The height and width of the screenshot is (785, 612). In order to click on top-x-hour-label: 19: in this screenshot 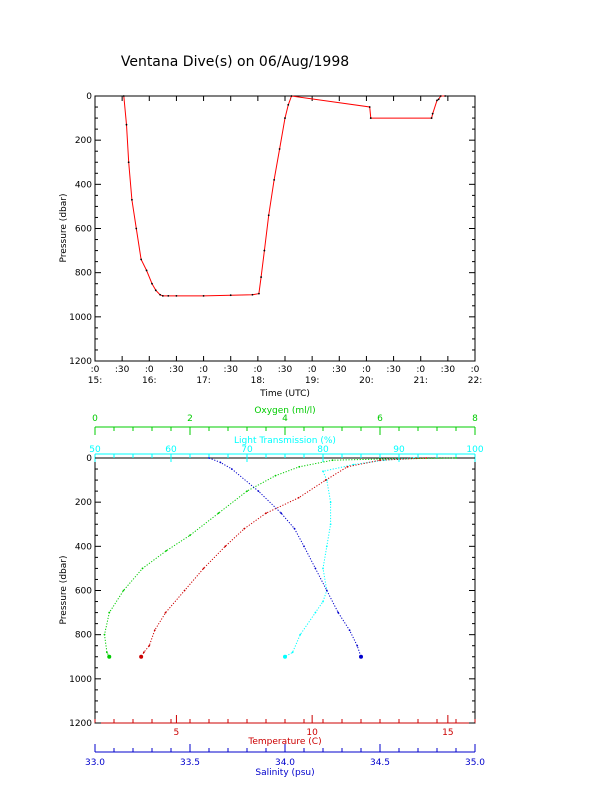, I will do `click(312, 381)`.